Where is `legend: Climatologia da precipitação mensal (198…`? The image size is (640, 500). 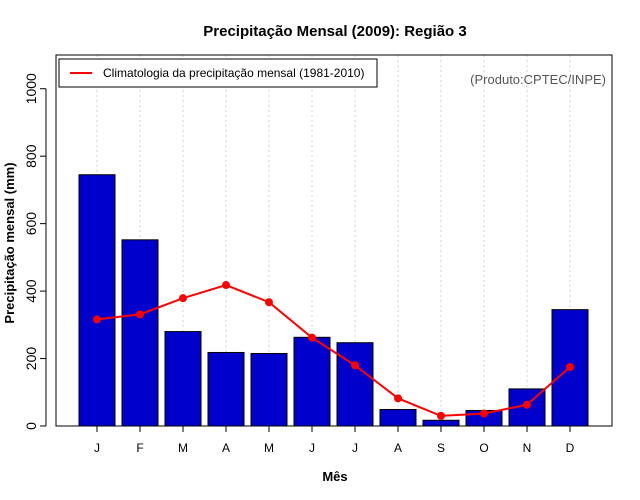
legend: Climatologia da precipitação mensal (198… is located at coordinates (218, 73).